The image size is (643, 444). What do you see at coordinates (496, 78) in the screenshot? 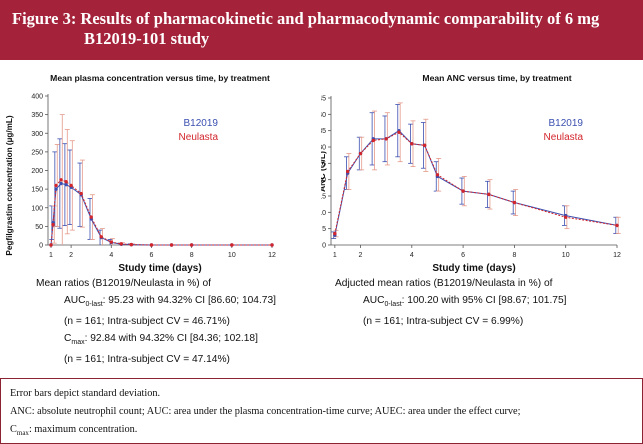
I see `pd-chart-title: Mean ANC versus time, by treatment` at bounding box center [496, 78].